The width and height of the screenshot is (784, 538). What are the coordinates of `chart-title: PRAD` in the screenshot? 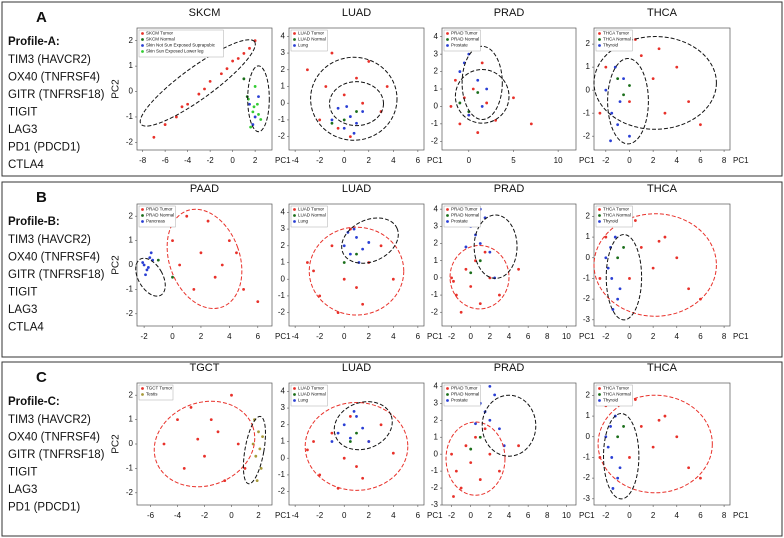 It's located at (509, 368).